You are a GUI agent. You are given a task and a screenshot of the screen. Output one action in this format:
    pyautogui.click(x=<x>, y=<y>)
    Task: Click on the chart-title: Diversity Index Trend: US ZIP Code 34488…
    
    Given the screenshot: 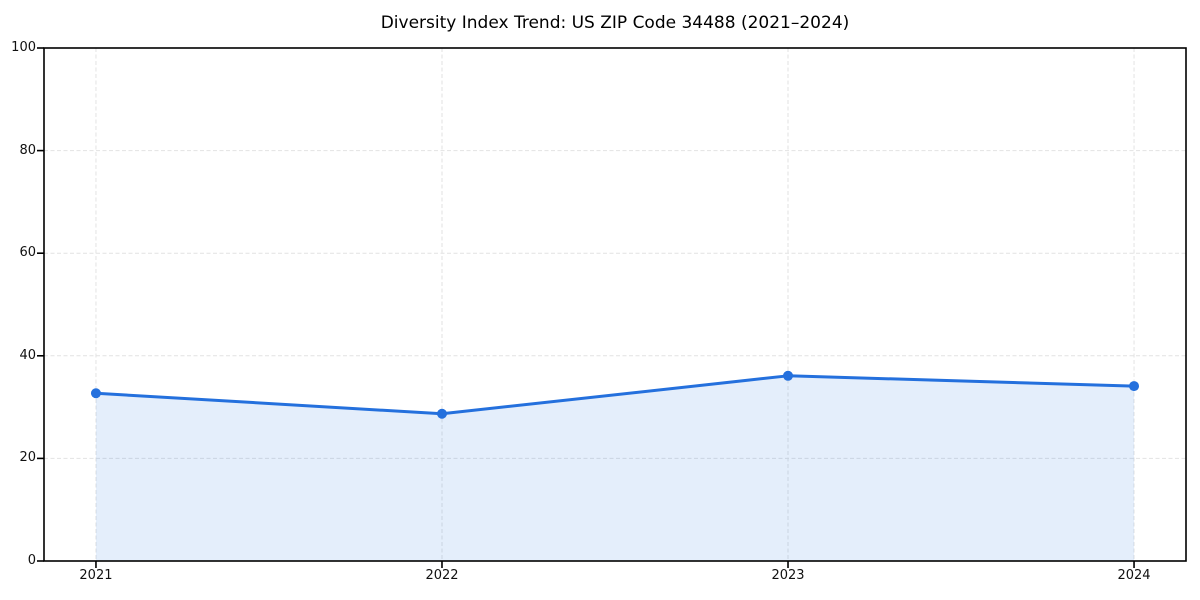 What is the action you would take?
    pyautogui.click(x=615, y=23)
    